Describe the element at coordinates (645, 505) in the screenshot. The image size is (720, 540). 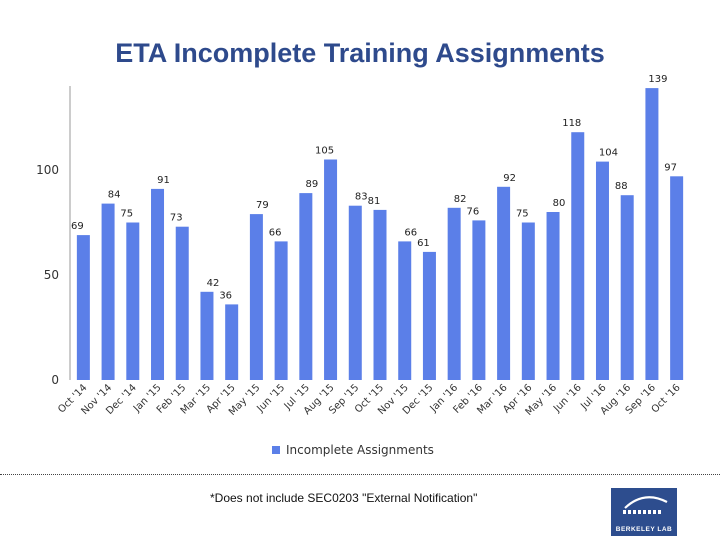
I see `berkeley-lab-logo-icon` at that location.